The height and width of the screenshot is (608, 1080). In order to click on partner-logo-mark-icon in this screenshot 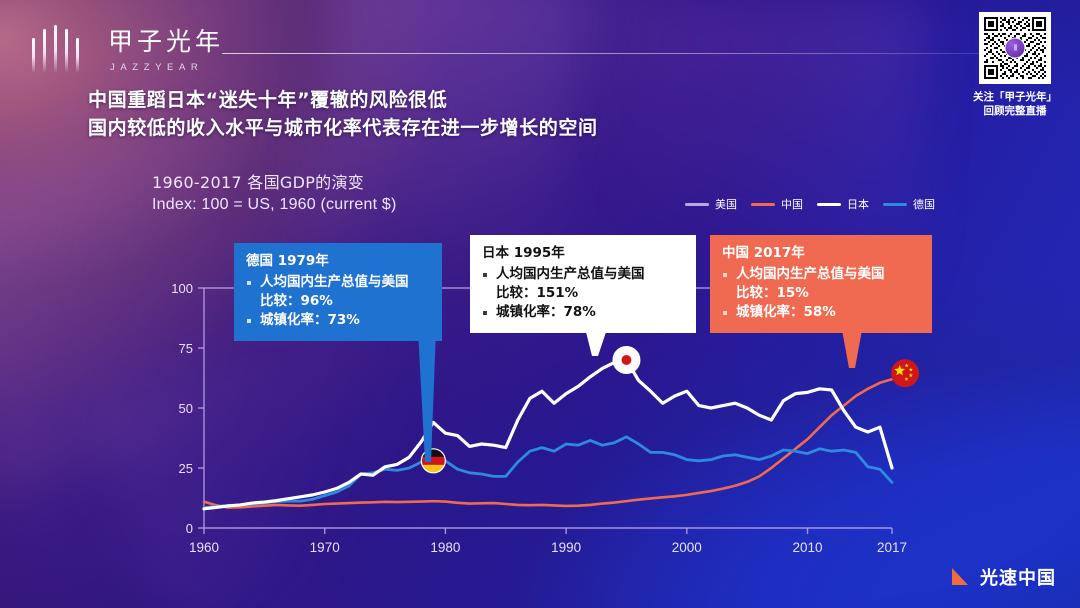, I will do `click(960, 577)`.